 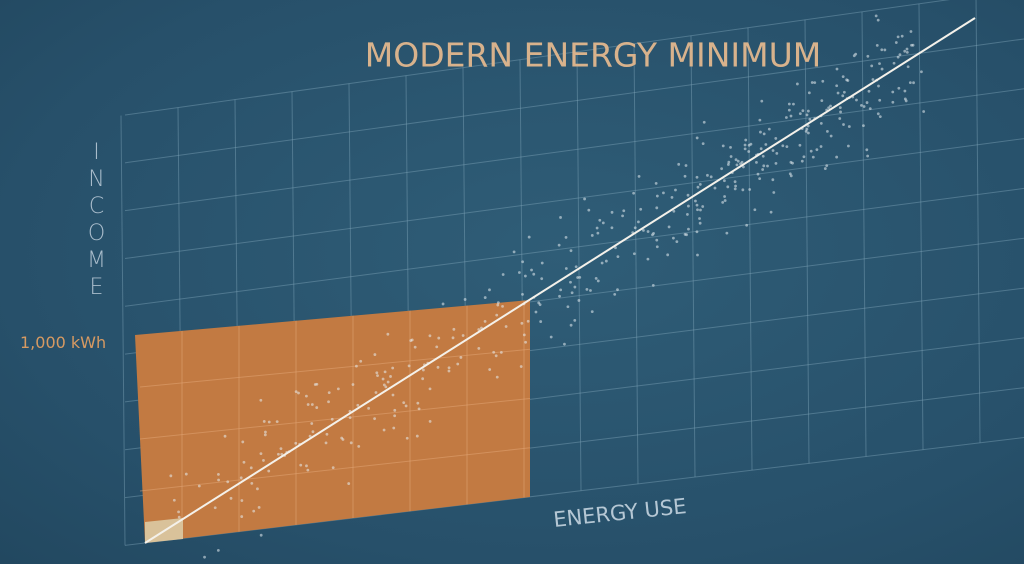 What do you see at coordinates (593, 55) in the screenshot?
I see `title: MODERN ENERGY MINIMUM` at bounding box center [593, 55].